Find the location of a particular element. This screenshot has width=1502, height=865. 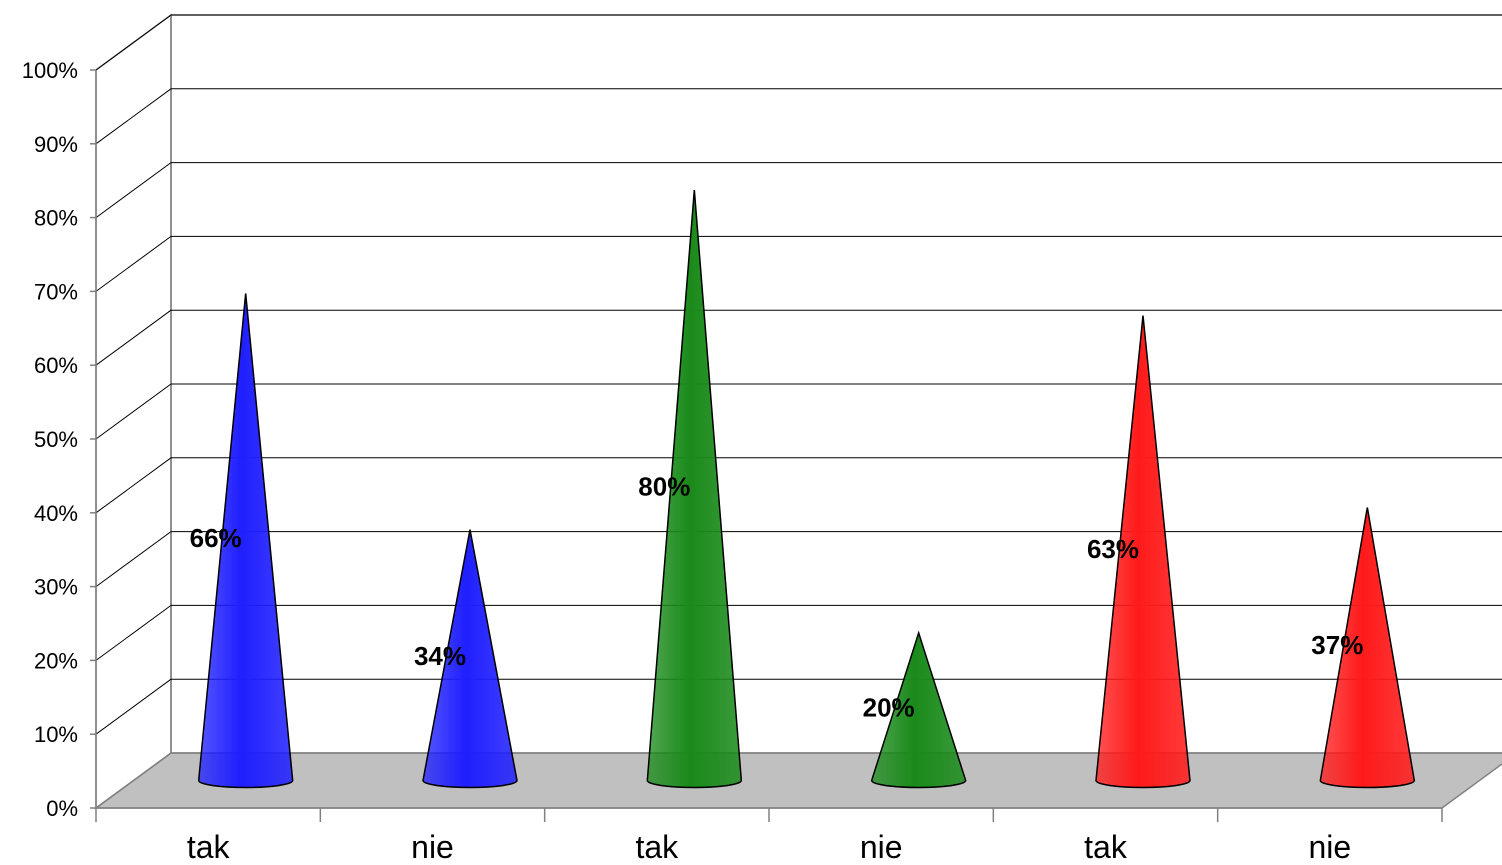

y-tick-label: 0% is located at coordinates (62, 808).